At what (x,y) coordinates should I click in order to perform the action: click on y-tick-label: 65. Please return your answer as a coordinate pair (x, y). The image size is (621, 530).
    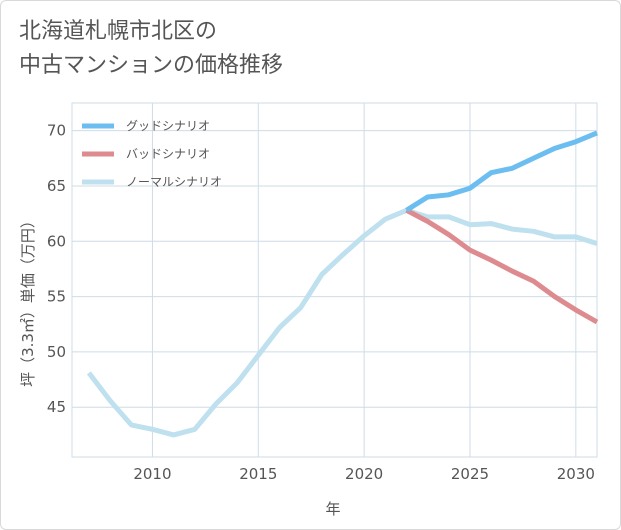
    Looking at the image, I should click on (56, 186).